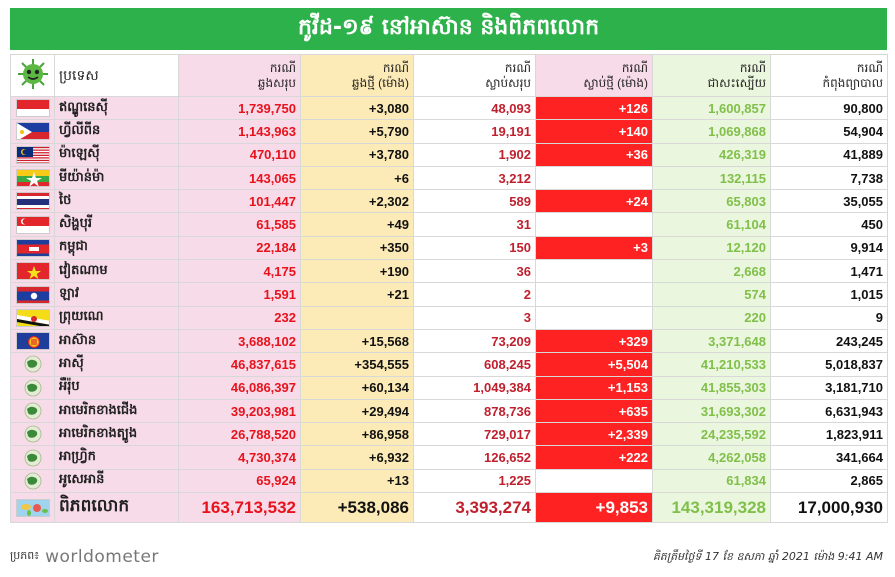  What do you see at coordinates (357, 224) in the screenshot?
I see `new-cases: +49` at bounding box center [357, 224].